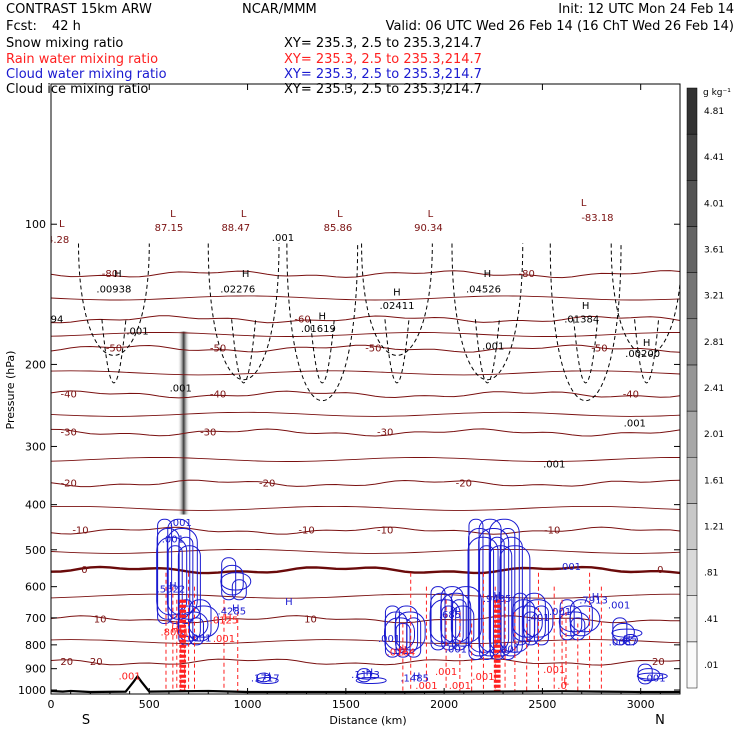  Describe the element at coordinates (497, 599) in the screenshot. I see `extremum-label: .9435` at that location.